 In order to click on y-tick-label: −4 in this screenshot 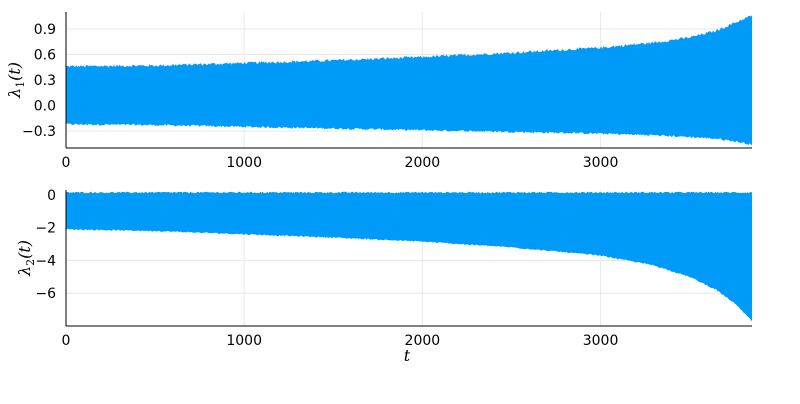, I will do `click(45, 261)`.